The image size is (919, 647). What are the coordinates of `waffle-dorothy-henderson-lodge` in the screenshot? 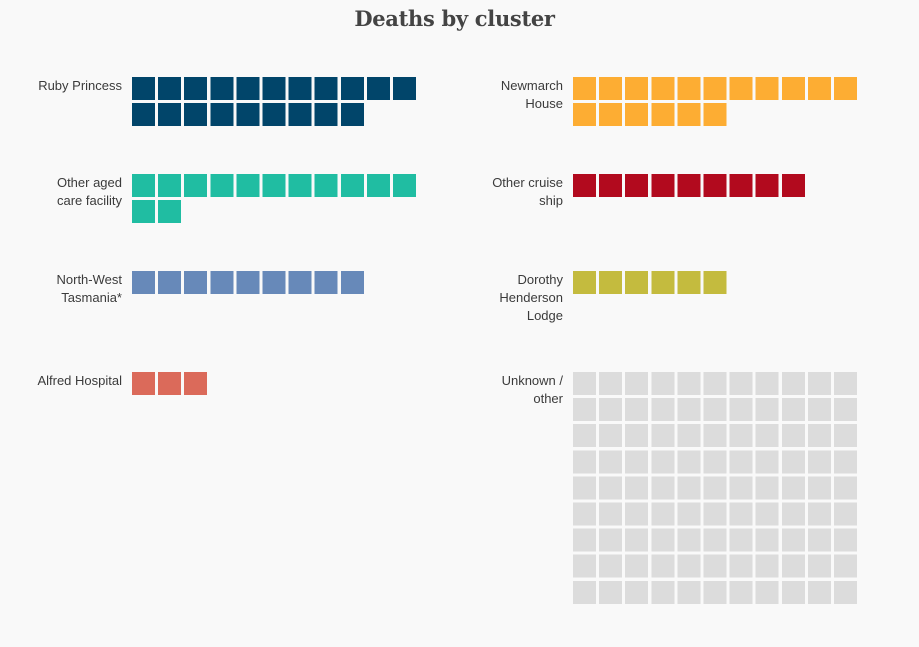 It's located at (650, 282).